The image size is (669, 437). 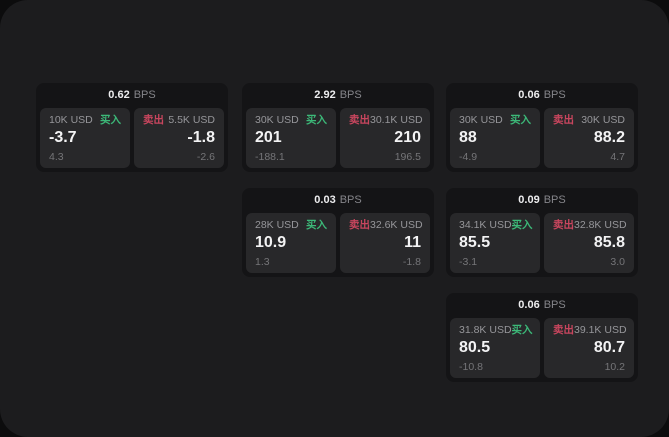 I want to click on sell-panel-top: 卖出 32.6K USD, so click(x=386, y=225).